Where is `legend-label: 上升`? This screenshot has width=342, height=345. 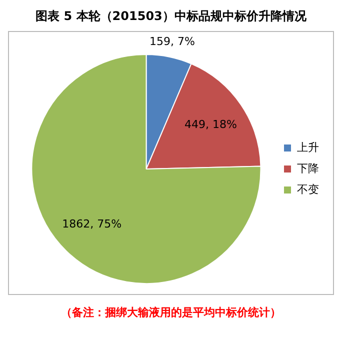
legend-label: 上升 is located at coordinates (308, 147).